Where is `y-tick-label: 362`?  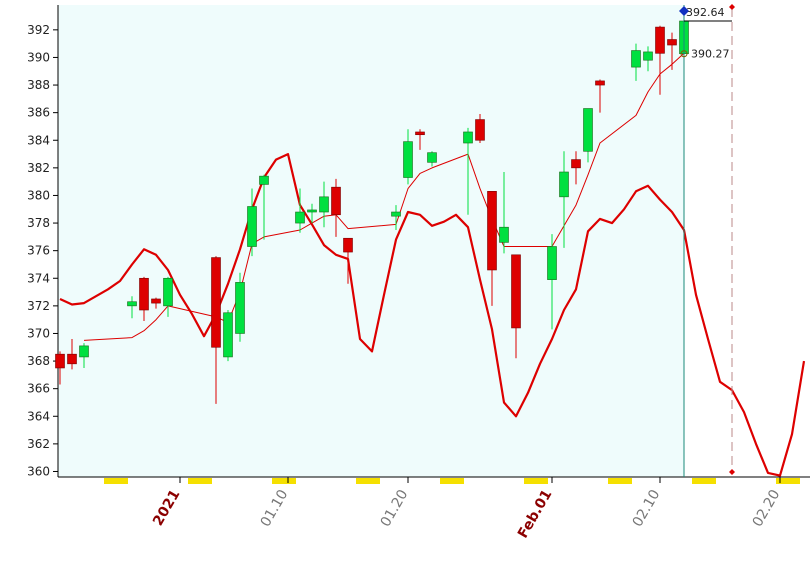
y-tick-label: 362 is located at coordinates (38, 444).